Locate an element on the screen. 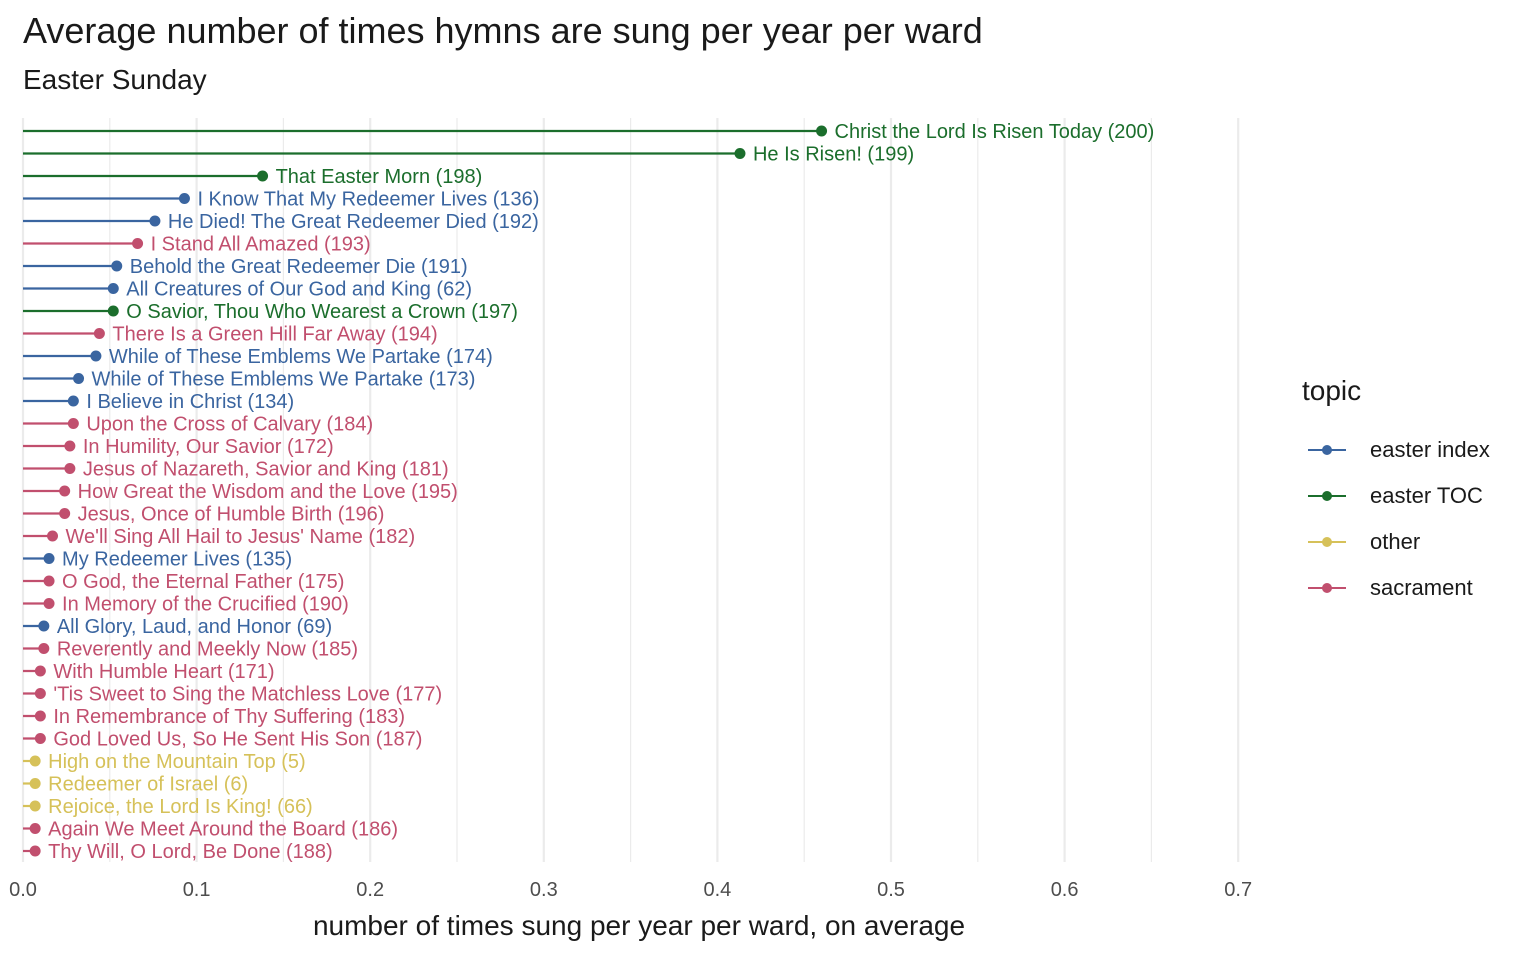 Image resolution: width=1536 pixels, height=960 pixels. legend-key-easter-toc is located at coordinates (1327, 496).